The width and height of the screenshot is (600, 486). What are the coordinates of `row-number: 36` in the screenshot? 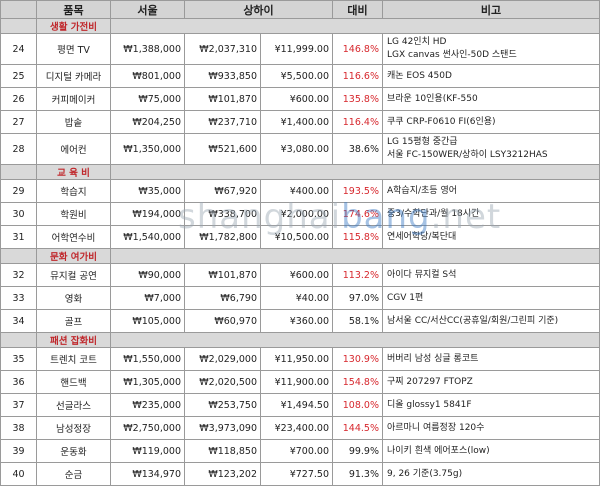 It's located at (18, 382).